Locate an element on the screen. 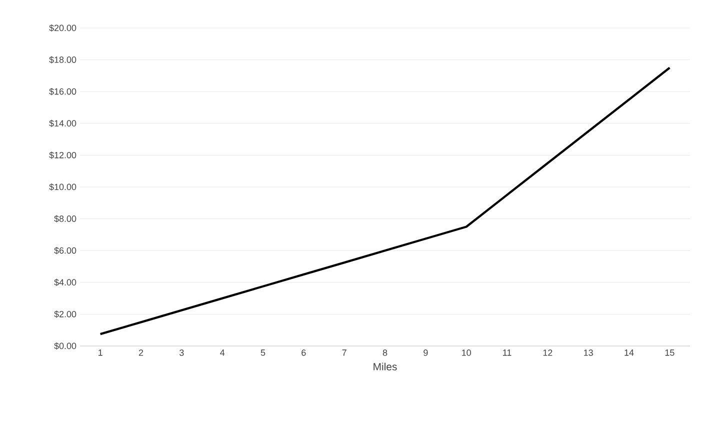  y-tick-label: $4.00 is located at coordinates (65, 282).